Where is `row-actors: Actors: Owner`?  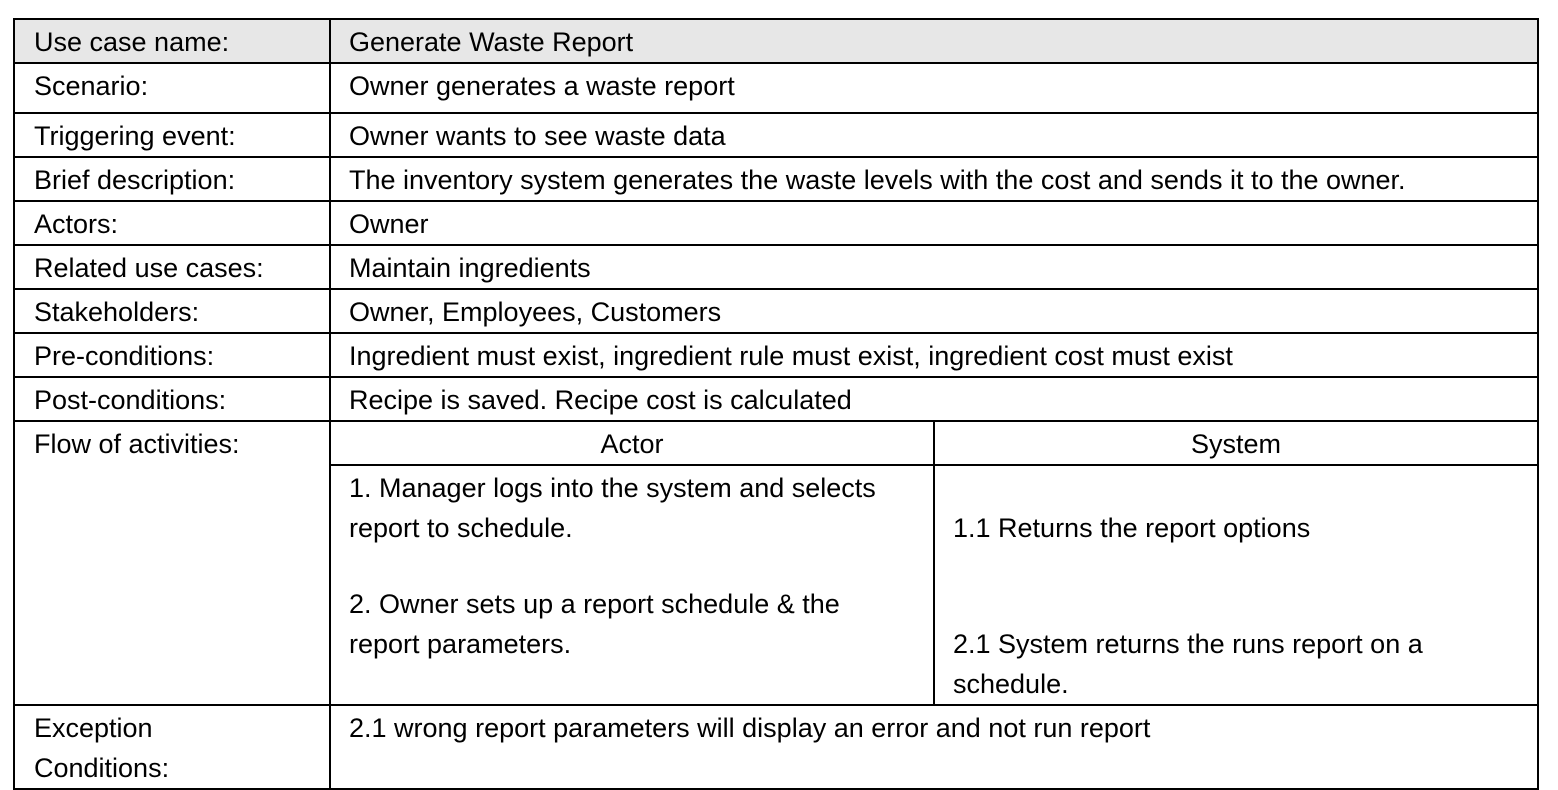
row-actors: Actors: Owner is located at coordinates (776, 223).